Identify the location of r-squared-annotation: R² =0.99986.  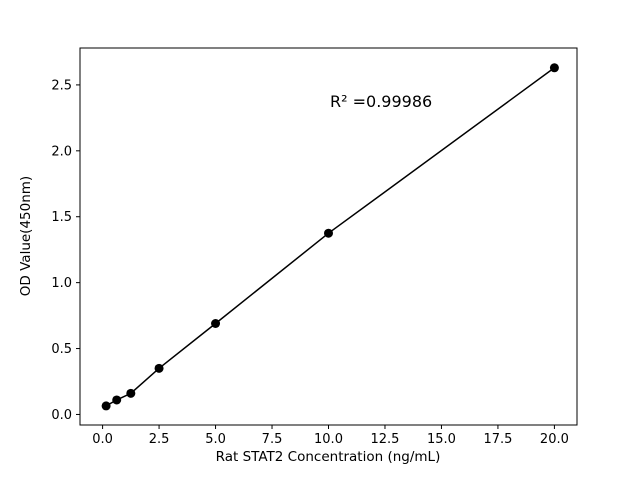
(381, 101).